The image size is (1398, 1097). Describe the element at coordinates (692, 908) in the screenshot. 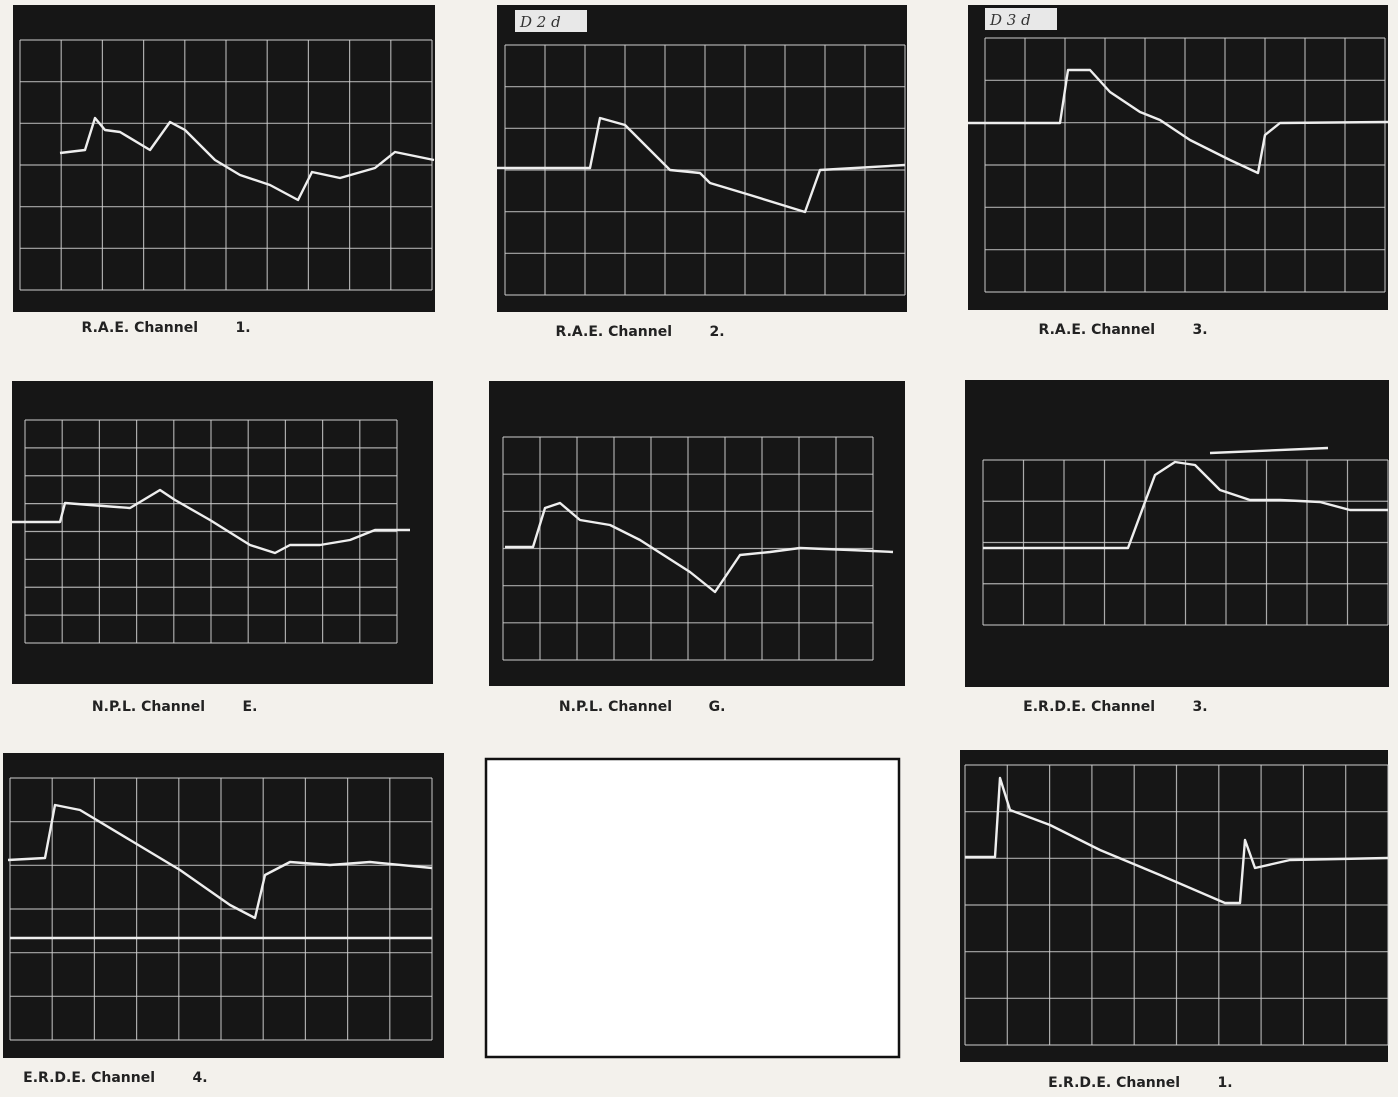

I see `blank-frame` at that location.